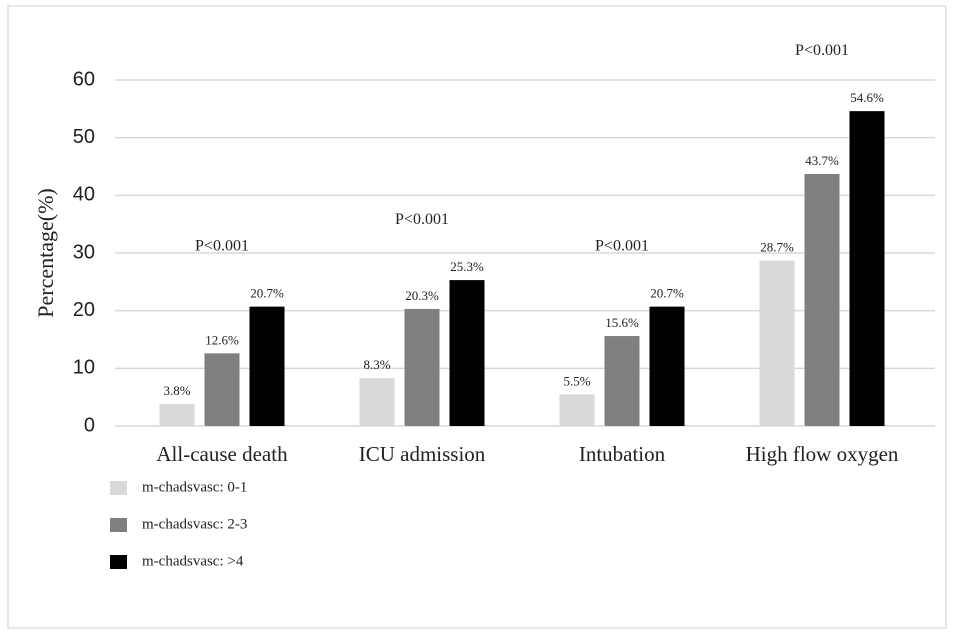 The height and width of the screenshot is (634, 955). What do you see at coordinates (867, 97) in the screenshot?
I see `value-label: 54.6%` at bounding box center [867, 97].